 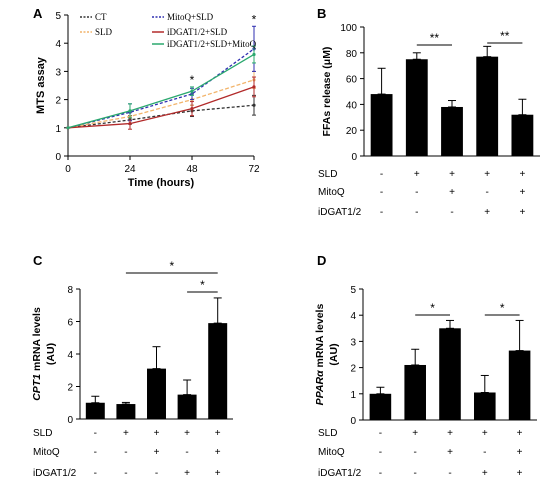 I want to click on significance-star: **, so click(x=435, y=38).